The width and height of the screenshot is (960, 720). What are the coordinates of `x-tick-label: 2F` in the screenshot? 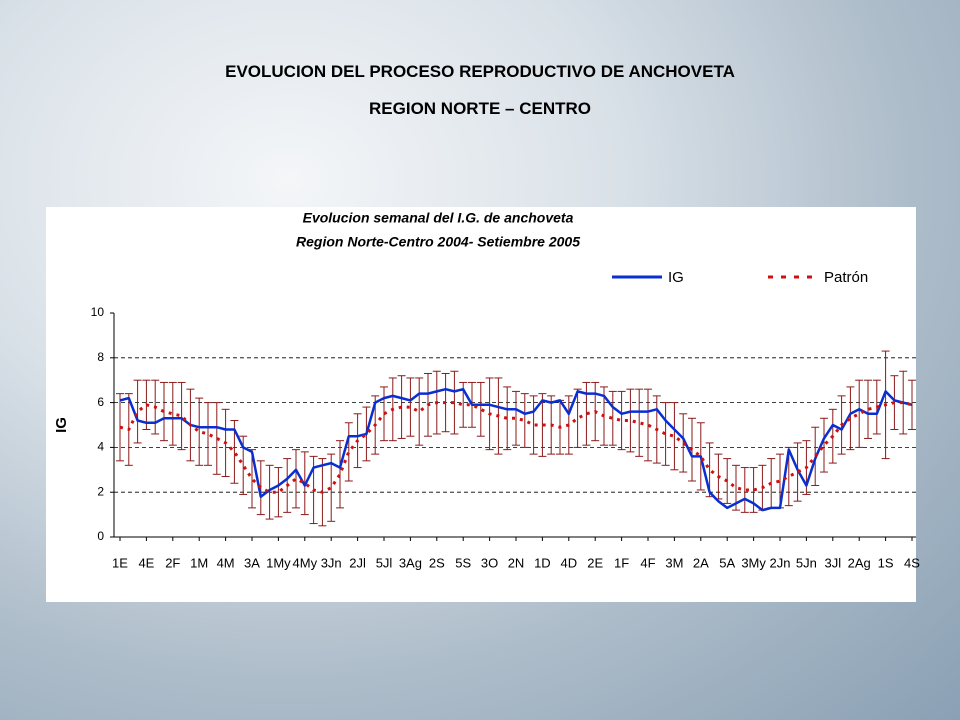 It's located at (172, 562).